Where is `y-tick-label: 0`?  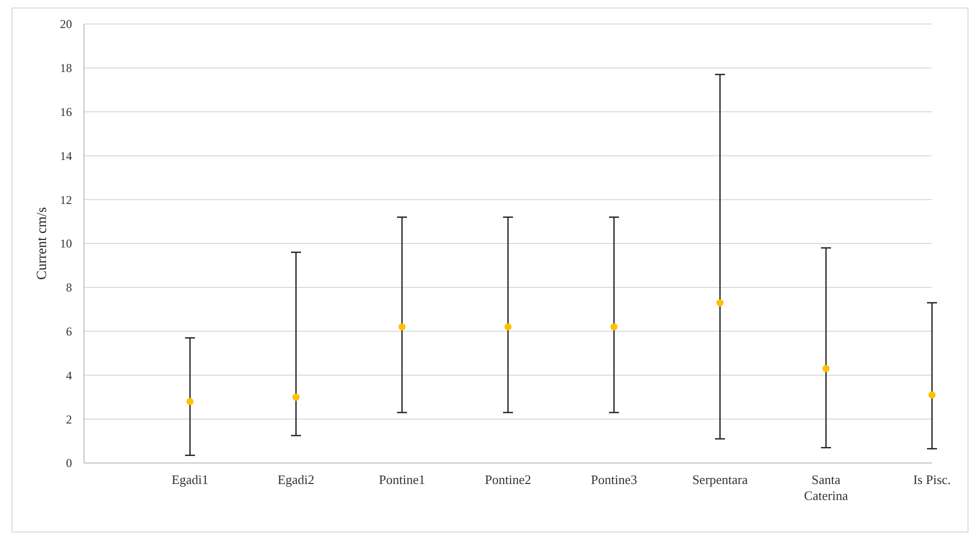
y-tick-label: 0 is located at coordinates (69, 463).